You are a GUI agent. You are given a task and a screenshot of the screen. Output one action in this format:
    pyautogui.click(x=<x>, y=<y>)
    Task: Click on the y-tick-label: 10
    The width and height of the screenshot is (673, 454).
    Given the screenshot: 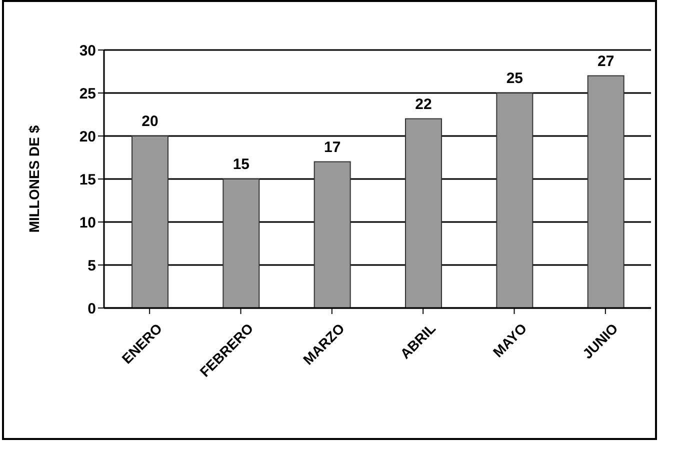 What is the action you would take?
    pyautogui.click(x=87, y=223)
    